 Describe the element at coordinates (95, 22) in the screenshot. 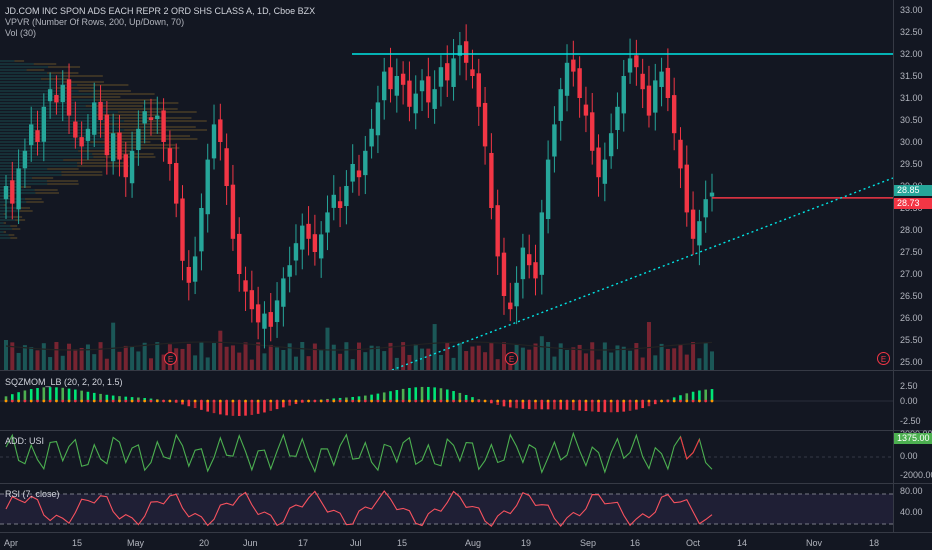

I see `vpvr-legend: VPVR (Number Of Rows, 200, Up/Down, 70)` at that location.